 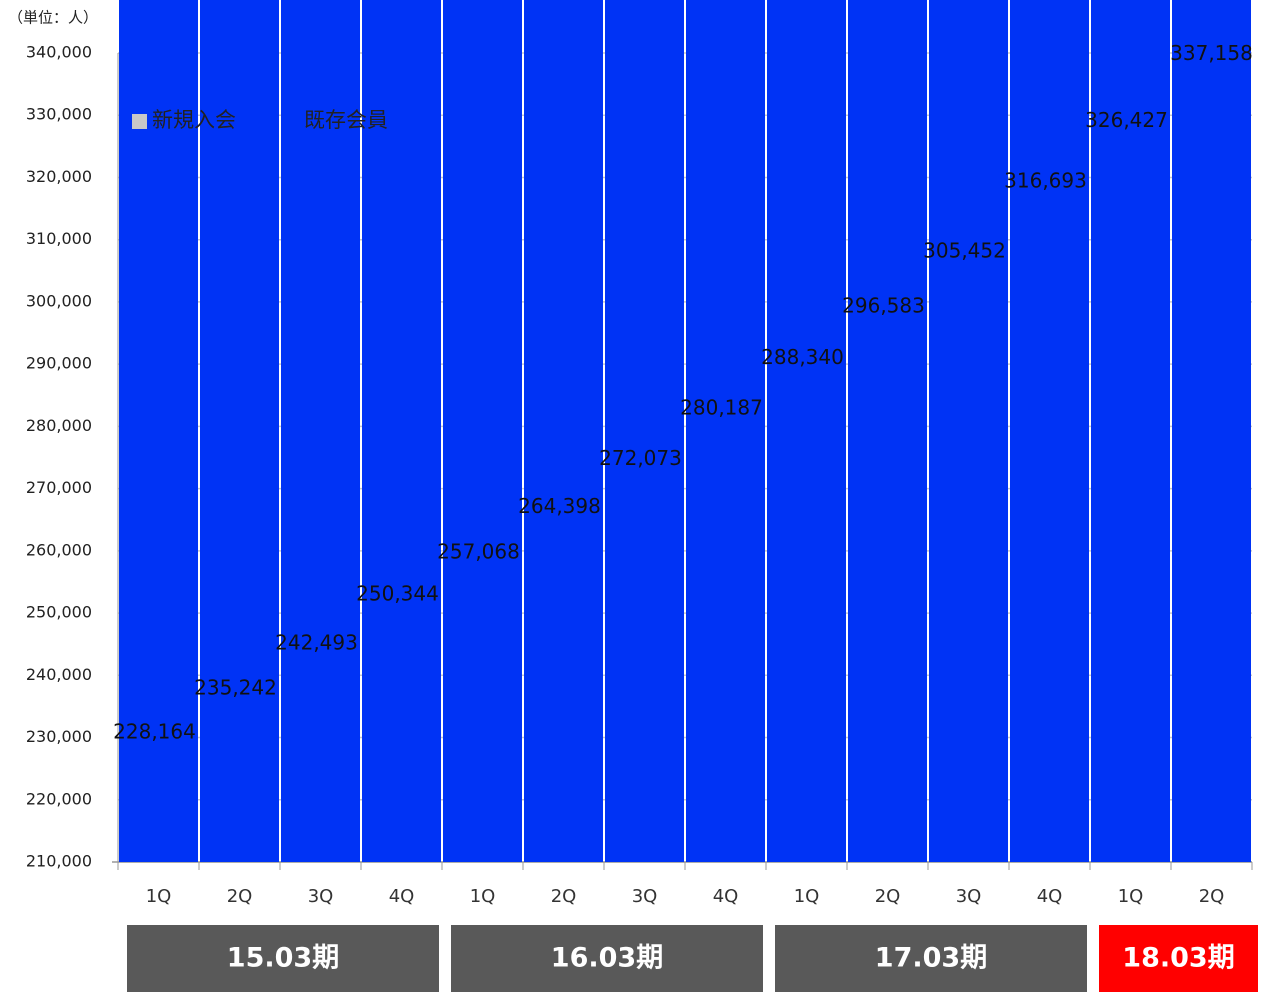 What do you see at coordinates (59, 861) in the screenshot?
I see `y-tick-label: 210,000` at bounding box center [59, 861].